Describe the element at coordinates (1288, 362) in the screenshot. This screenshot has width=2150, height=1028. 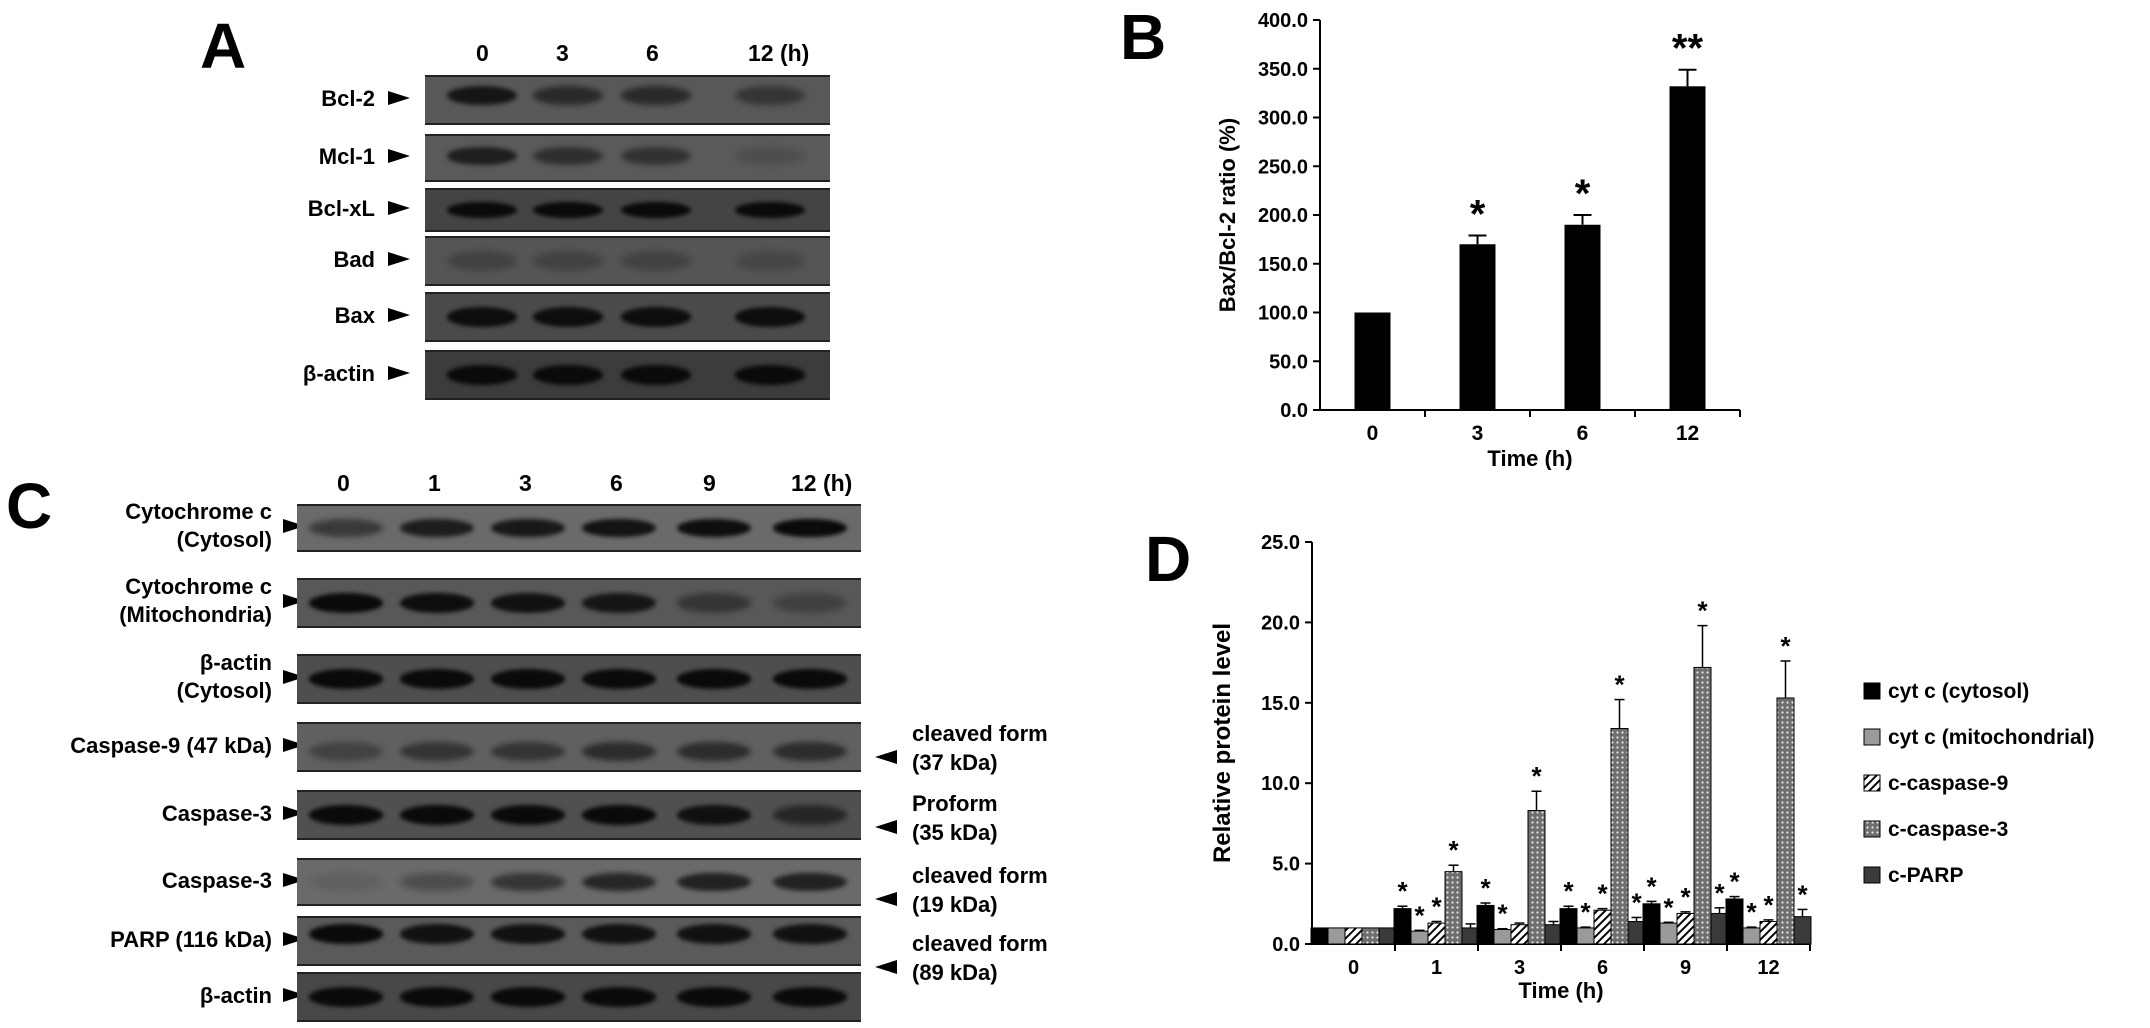
I see `y-tick-label: 50.0` at that location.